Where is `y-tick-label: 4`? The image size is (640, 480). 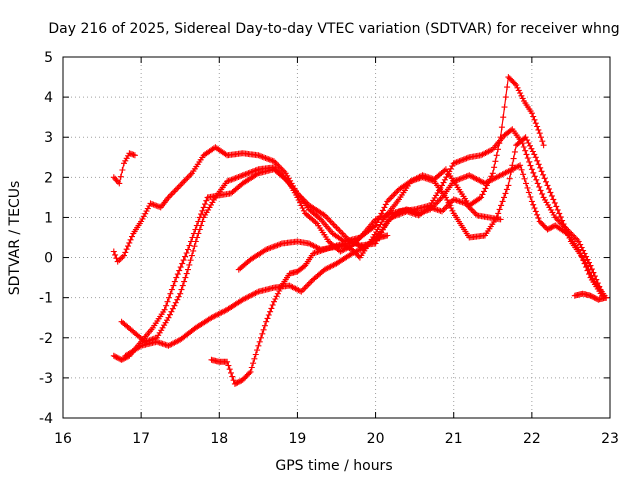
y-tick-label: 4 is located at coordinates (48, 98).